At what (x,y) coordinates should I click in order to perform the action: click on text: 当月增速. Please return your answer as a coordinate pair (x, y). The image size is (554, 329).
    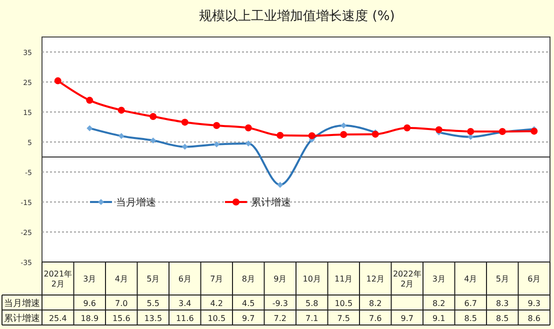
    Looking at the image, I should click on (22, 304).